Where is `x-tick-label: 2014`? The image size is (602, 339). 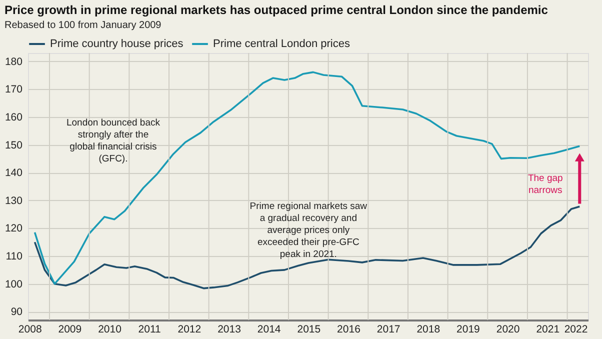 x-tick-label: 2014 is located at coordinates (269, 330).